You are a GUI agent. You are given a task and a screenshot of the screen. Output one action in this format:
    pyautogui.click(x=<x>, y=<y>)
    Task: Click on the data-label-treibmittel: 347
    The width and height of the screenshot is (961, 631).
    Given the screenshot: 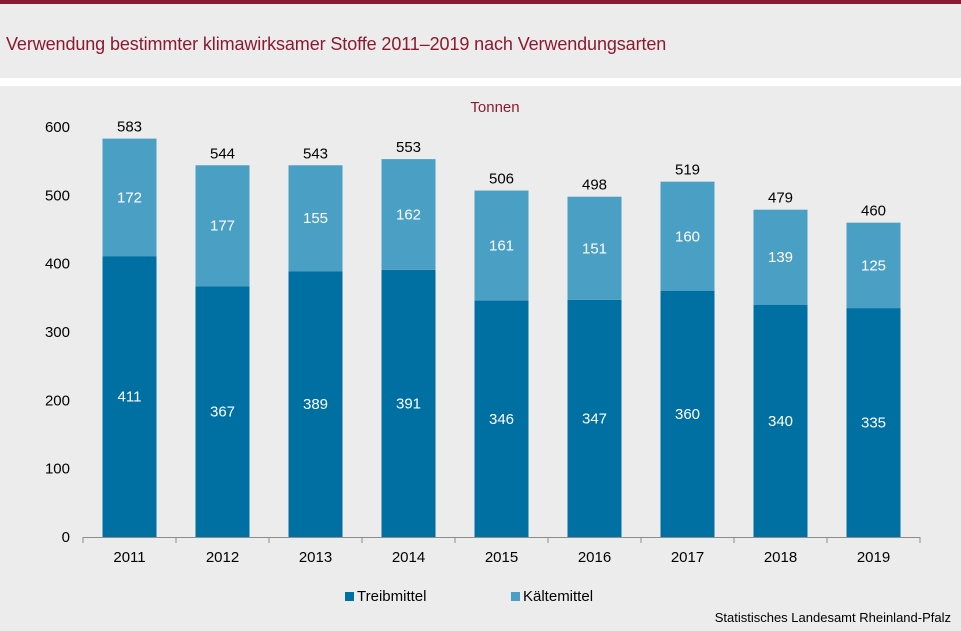 What is the action you would take?
    pyautogui.click(x=594, y=418)
    